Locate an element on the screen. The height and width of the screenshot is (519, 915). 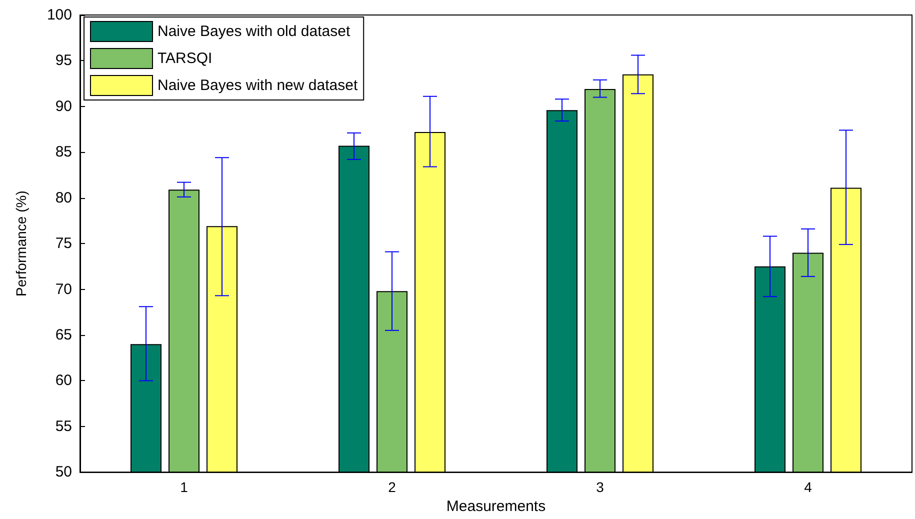
legend-label: Naive Bayes with new dataset is located at coordinates (258, 85).